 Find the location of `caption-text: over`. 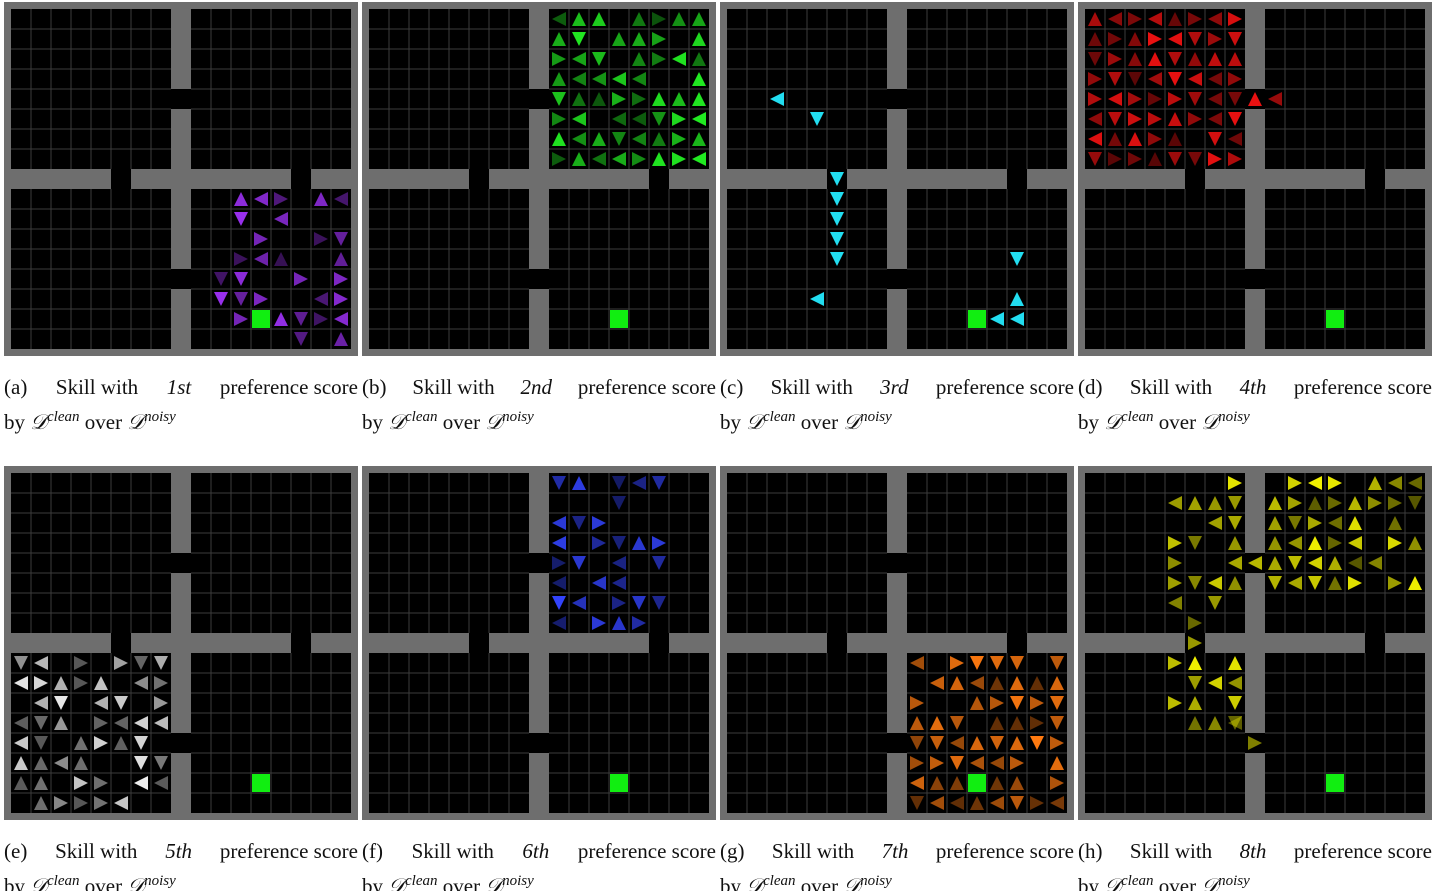

caption-text: over is located at coordinates (1177, 422).